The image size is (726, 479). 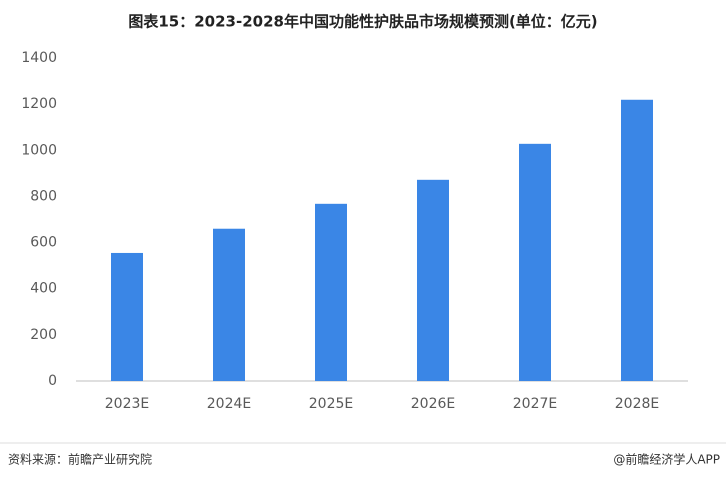 What do you see at coordinates (362, 22) in the screenshot?
I see `chart-title: 图表15：2023-2028年中国功能性护肤品市场规模预测(单位：亿元)` at bounding box center [362, 22].